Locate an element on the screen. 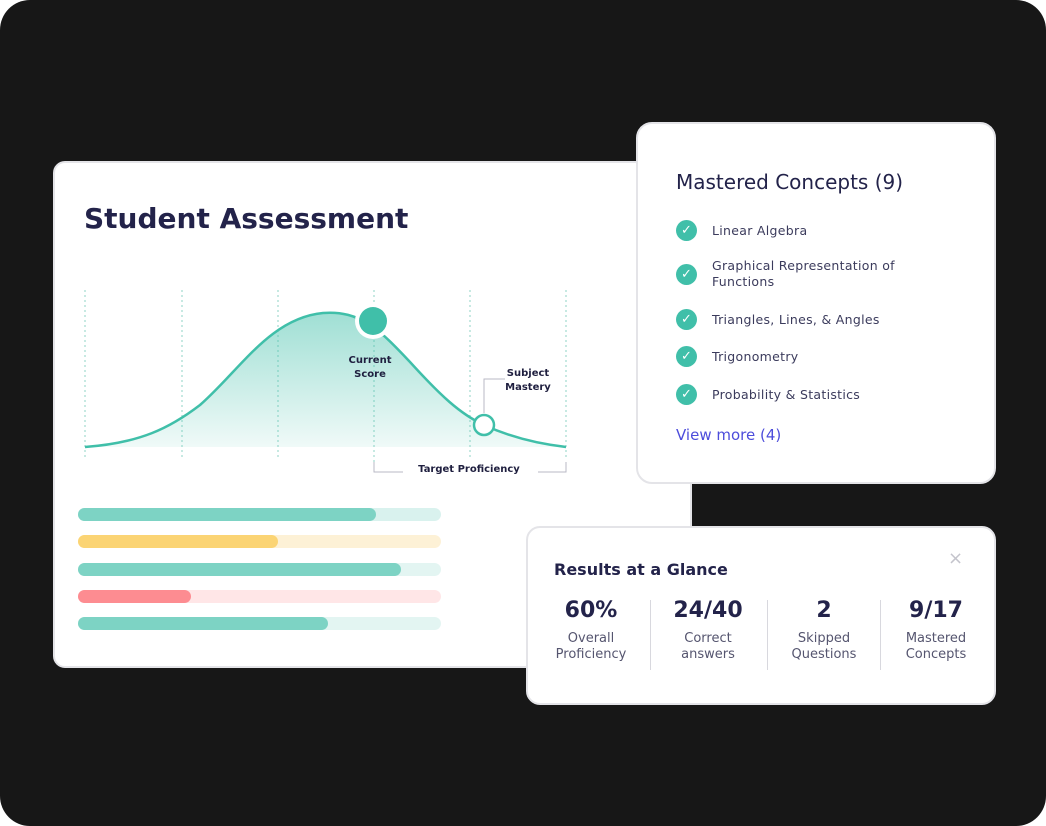 This screenshot has height=826, width=1046. subject-mastery-marker is located at coordinates (484, 425).